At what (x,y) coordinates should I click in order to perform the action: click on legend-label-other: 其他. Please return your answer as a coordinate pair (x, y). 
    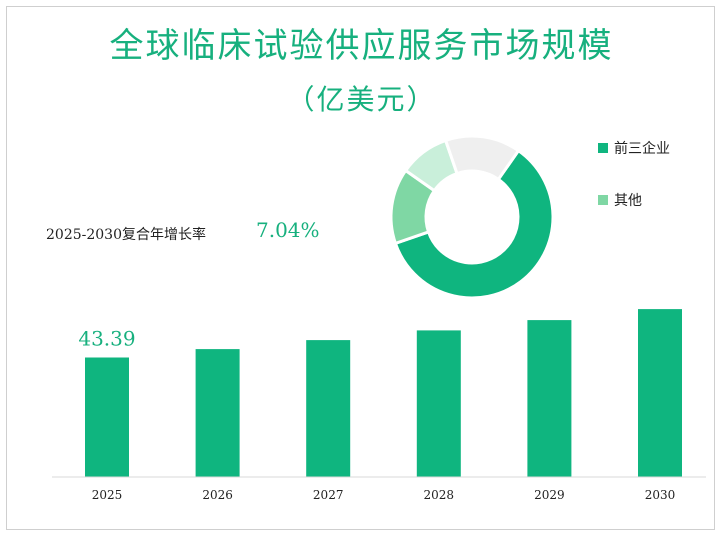
    Looking at the image, I should click on (628, 201).